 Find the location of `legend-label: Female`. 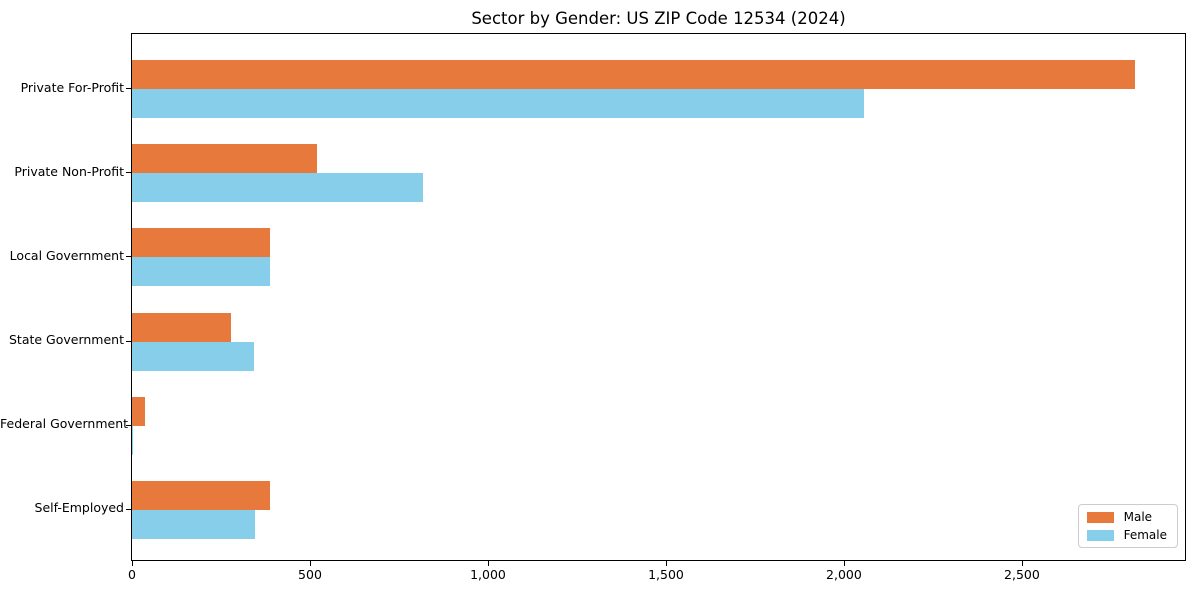

legend-label: Female is located at coordinates (1145, 535).